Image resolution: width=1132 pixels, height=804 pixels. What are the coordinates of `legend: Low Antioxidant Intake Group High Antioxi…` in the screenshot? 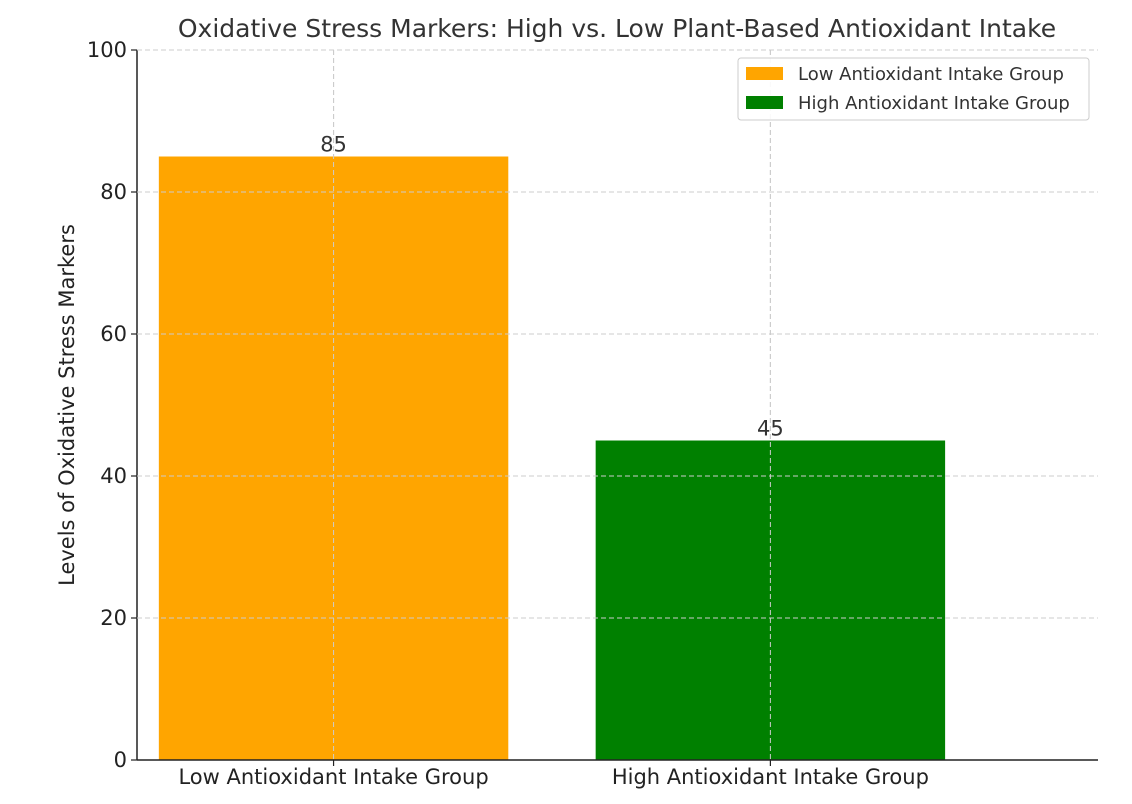 It's located at (913, 89).